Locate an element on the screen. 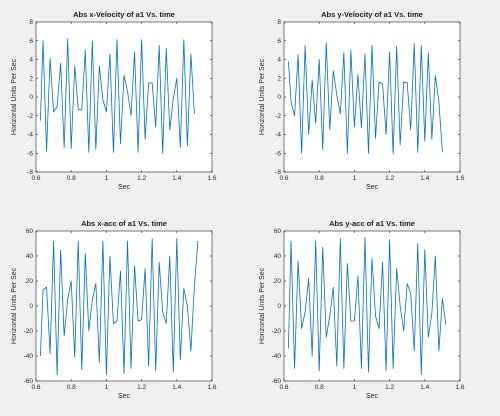 The width and height of the screenshot is (500, 416). chart-title: Abs y-Velocity of a1 Vs. time is located at coordinates (372, 14).